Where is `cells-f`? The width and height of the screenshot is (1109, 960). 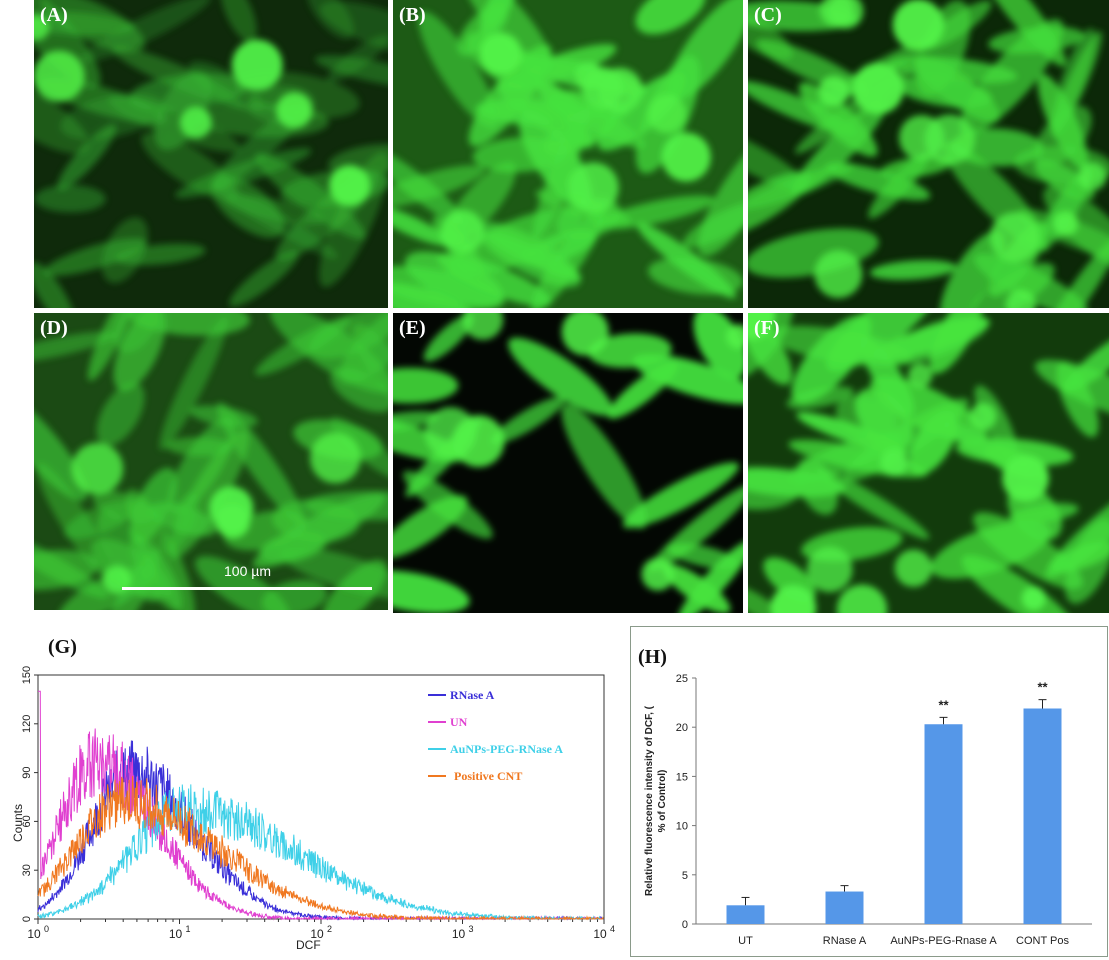
cells-f is located at coordinates (928, 463).